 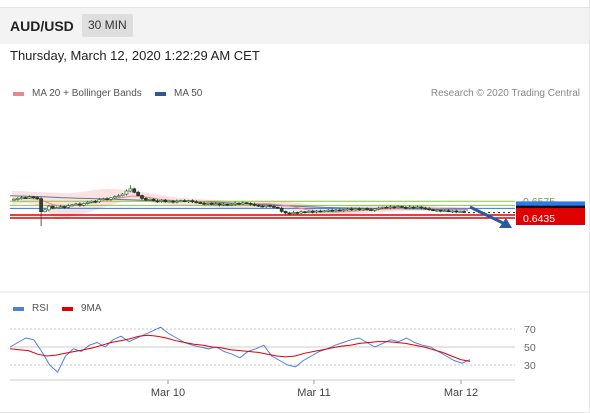 I want to click on ma9-legend-label: 9MA, so click(x=91, y=308).